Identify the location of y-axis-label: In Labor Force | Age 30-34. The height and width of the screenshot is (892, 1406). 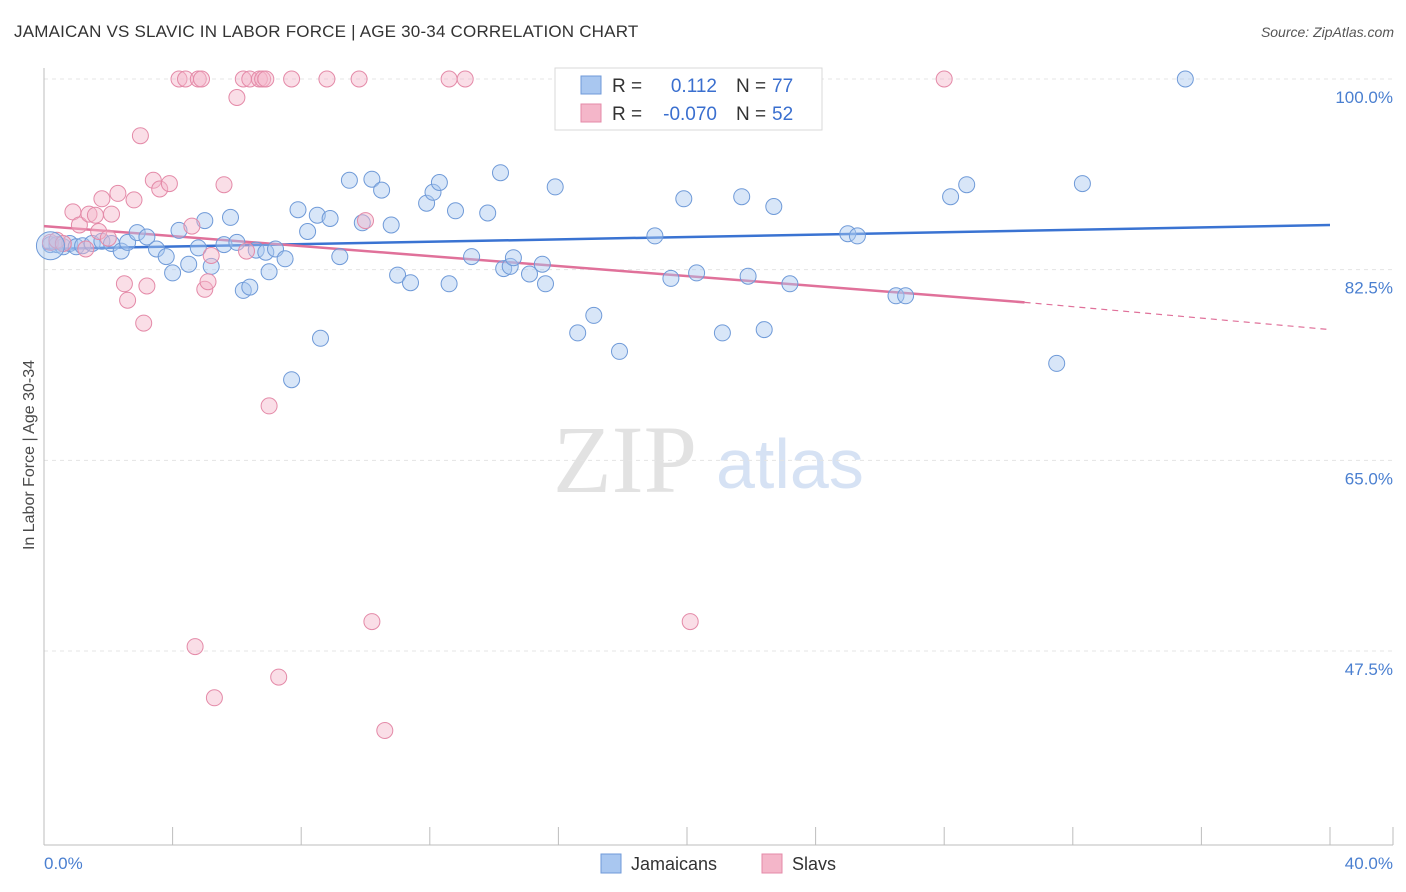
(29, 455).